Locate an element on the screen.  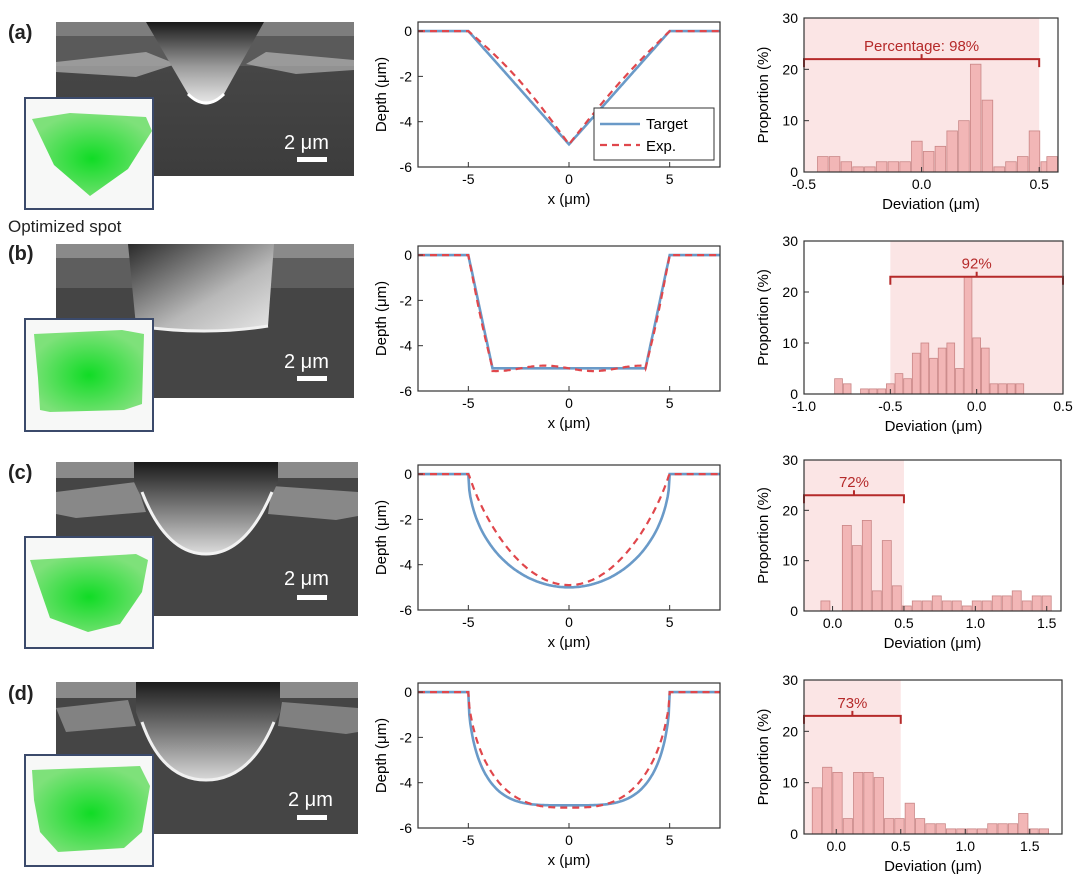
legend-exp-label: Exp. is located at coordinates (661, 146).